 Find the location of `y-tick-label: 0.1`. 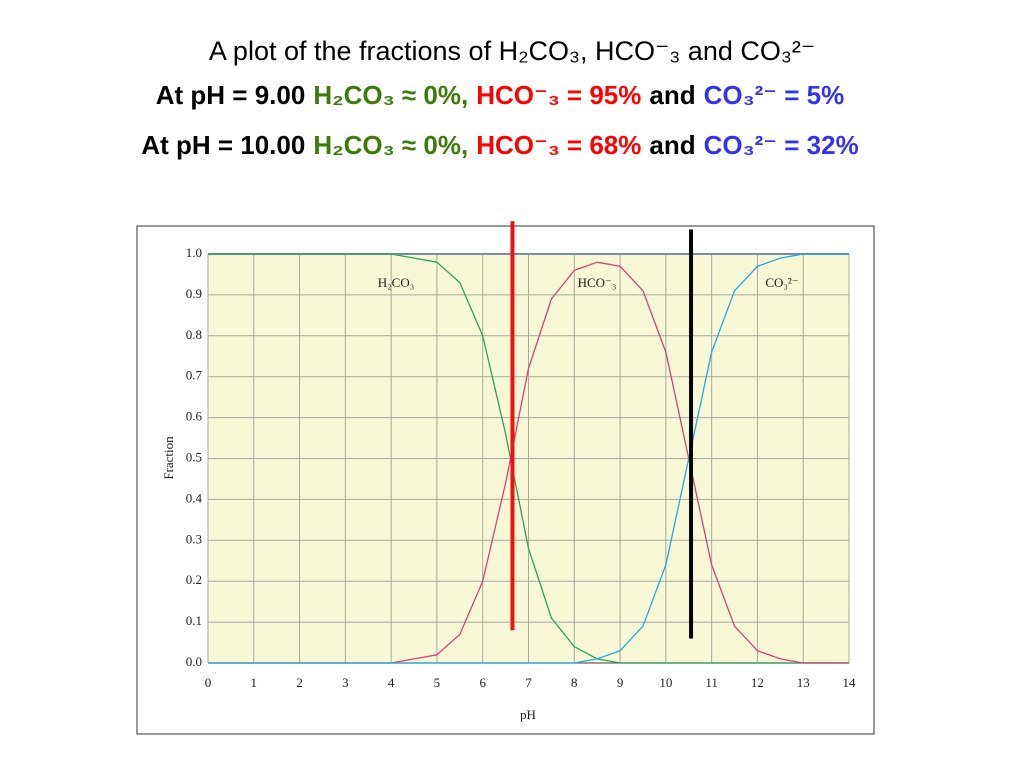

y-tick-label: 0.1 is located at coordinates (194, 620).